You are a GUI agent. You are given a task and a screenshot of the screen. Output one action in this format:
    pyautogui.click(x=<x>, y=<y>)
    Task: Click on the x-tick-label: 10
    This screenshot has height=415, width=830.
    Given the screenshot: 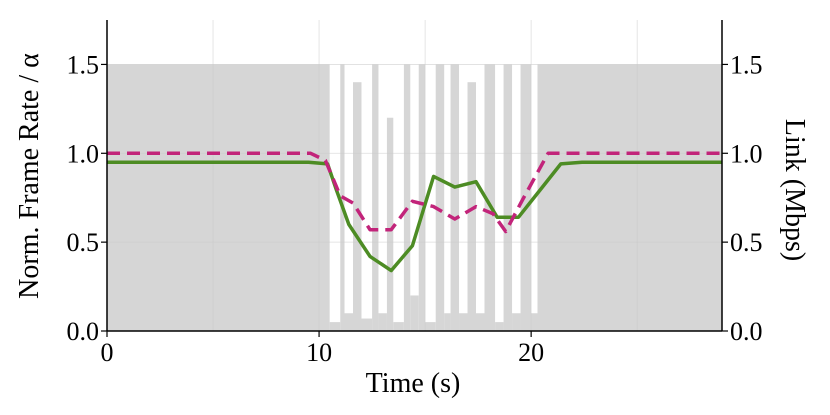 What is the action you would take?
    pyautogui.click(x=319, y=352)
    